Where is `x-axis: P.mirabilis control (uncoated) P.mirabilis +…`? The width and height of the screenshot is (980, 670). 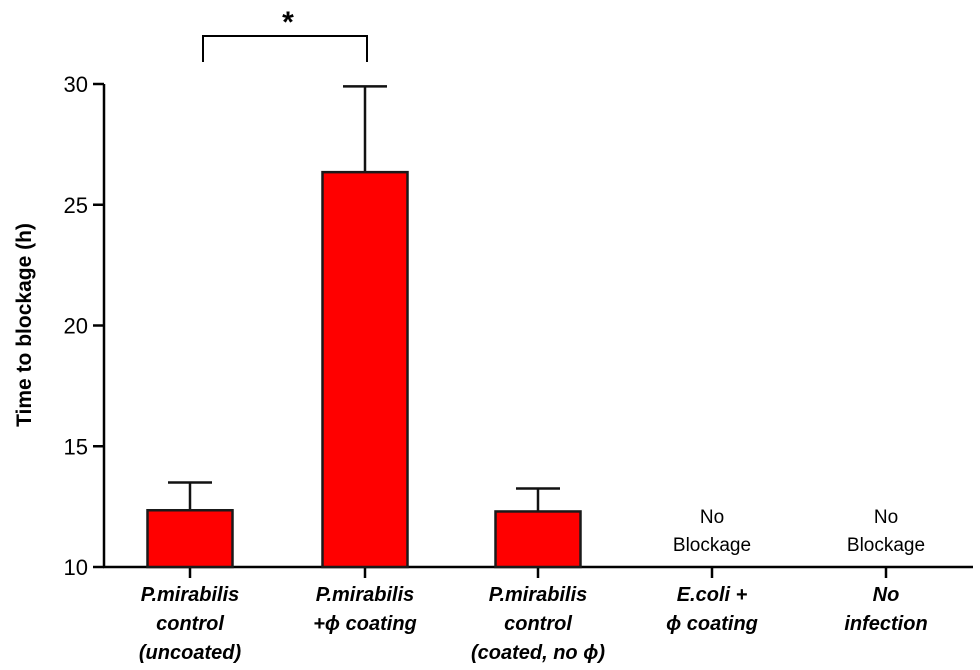
x-axis: P.mirabilis control (uncoated) P.mirabilis +… is located at coordinates (538, 614).